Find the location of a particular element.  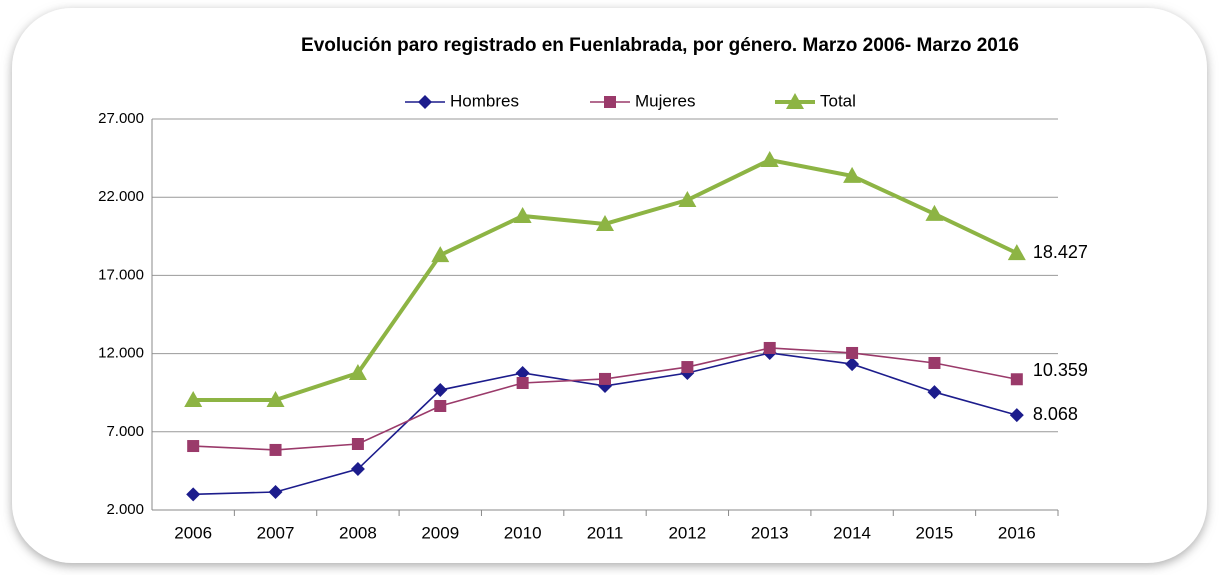

y-tick-label: 7.000 is located at coordinates (125, 431).